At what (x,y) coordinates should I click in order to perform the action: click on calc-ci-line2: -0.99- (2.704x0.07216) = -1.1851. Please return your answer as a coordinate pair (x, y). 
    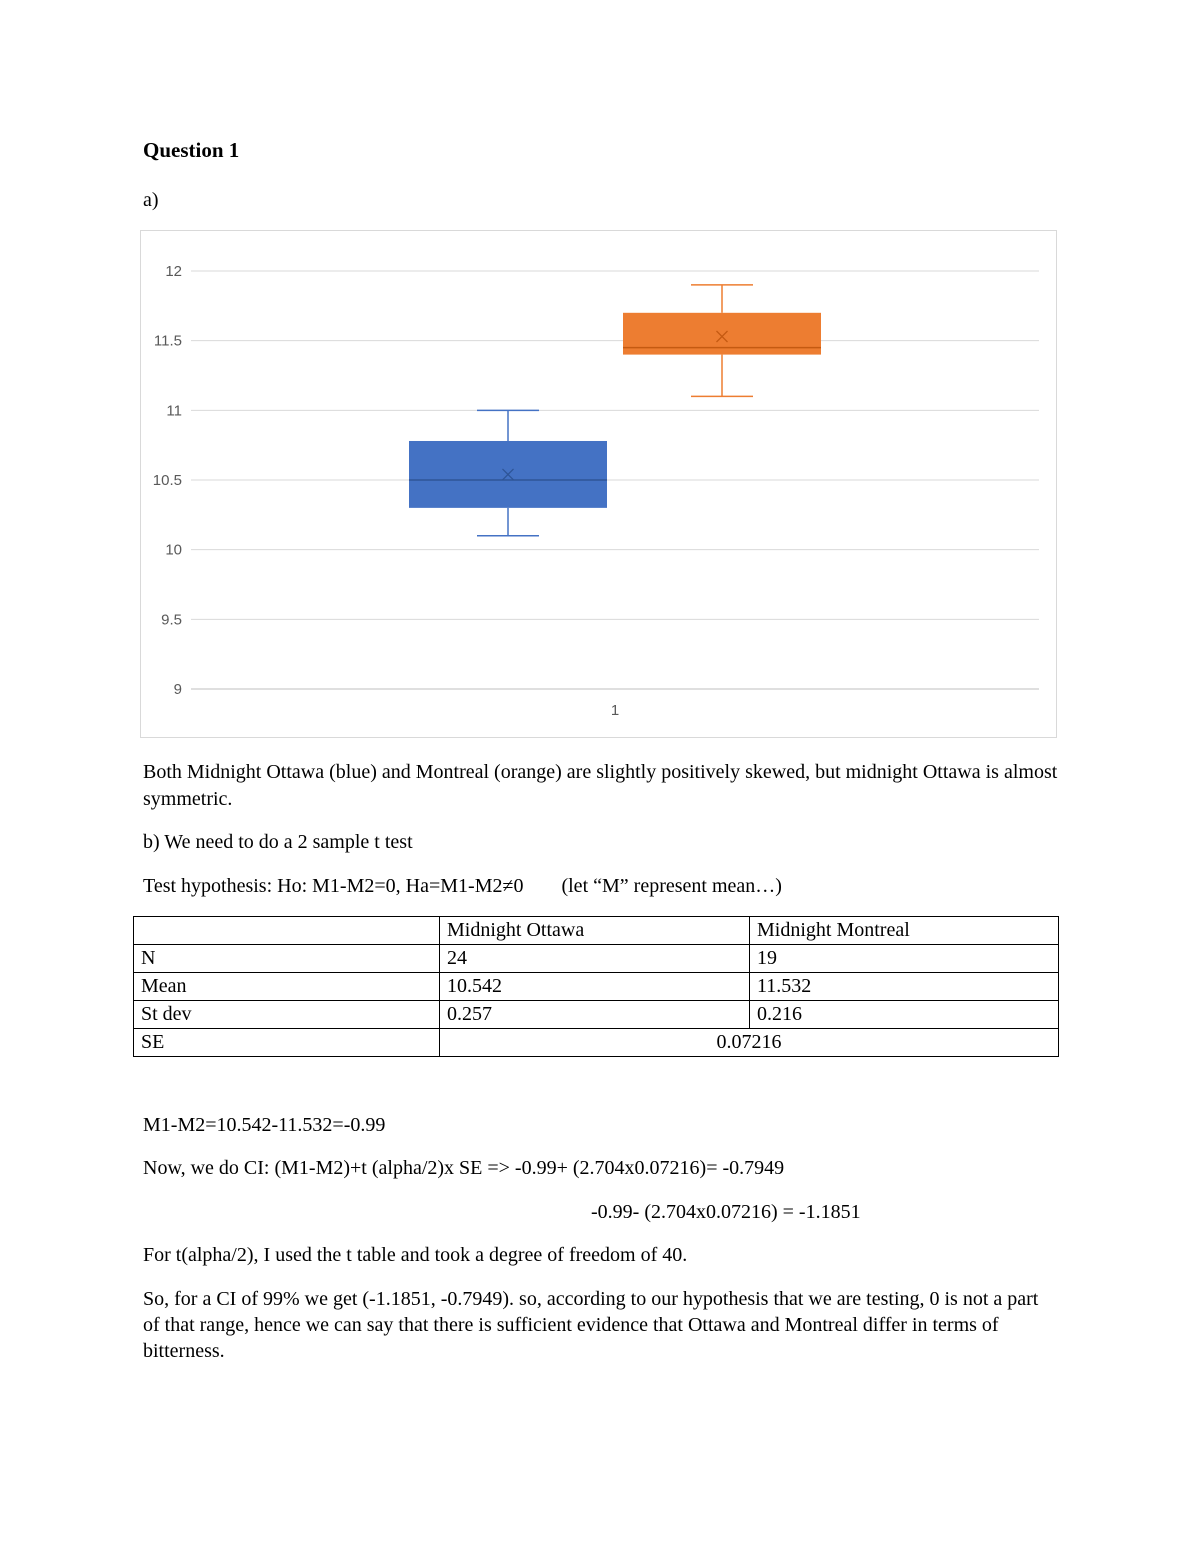
    Looking at the image, I should click on (726, 1211).